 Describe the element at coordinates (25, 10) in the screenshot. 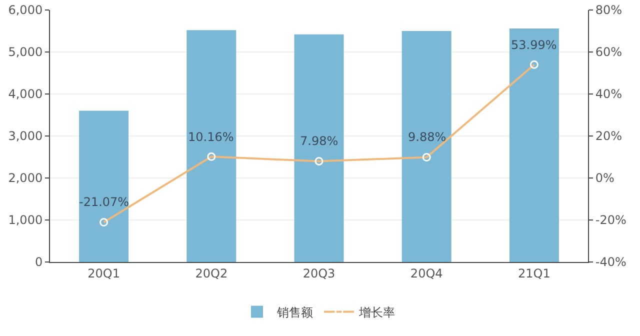

I see `y-tick-label: 6,000` at that location.